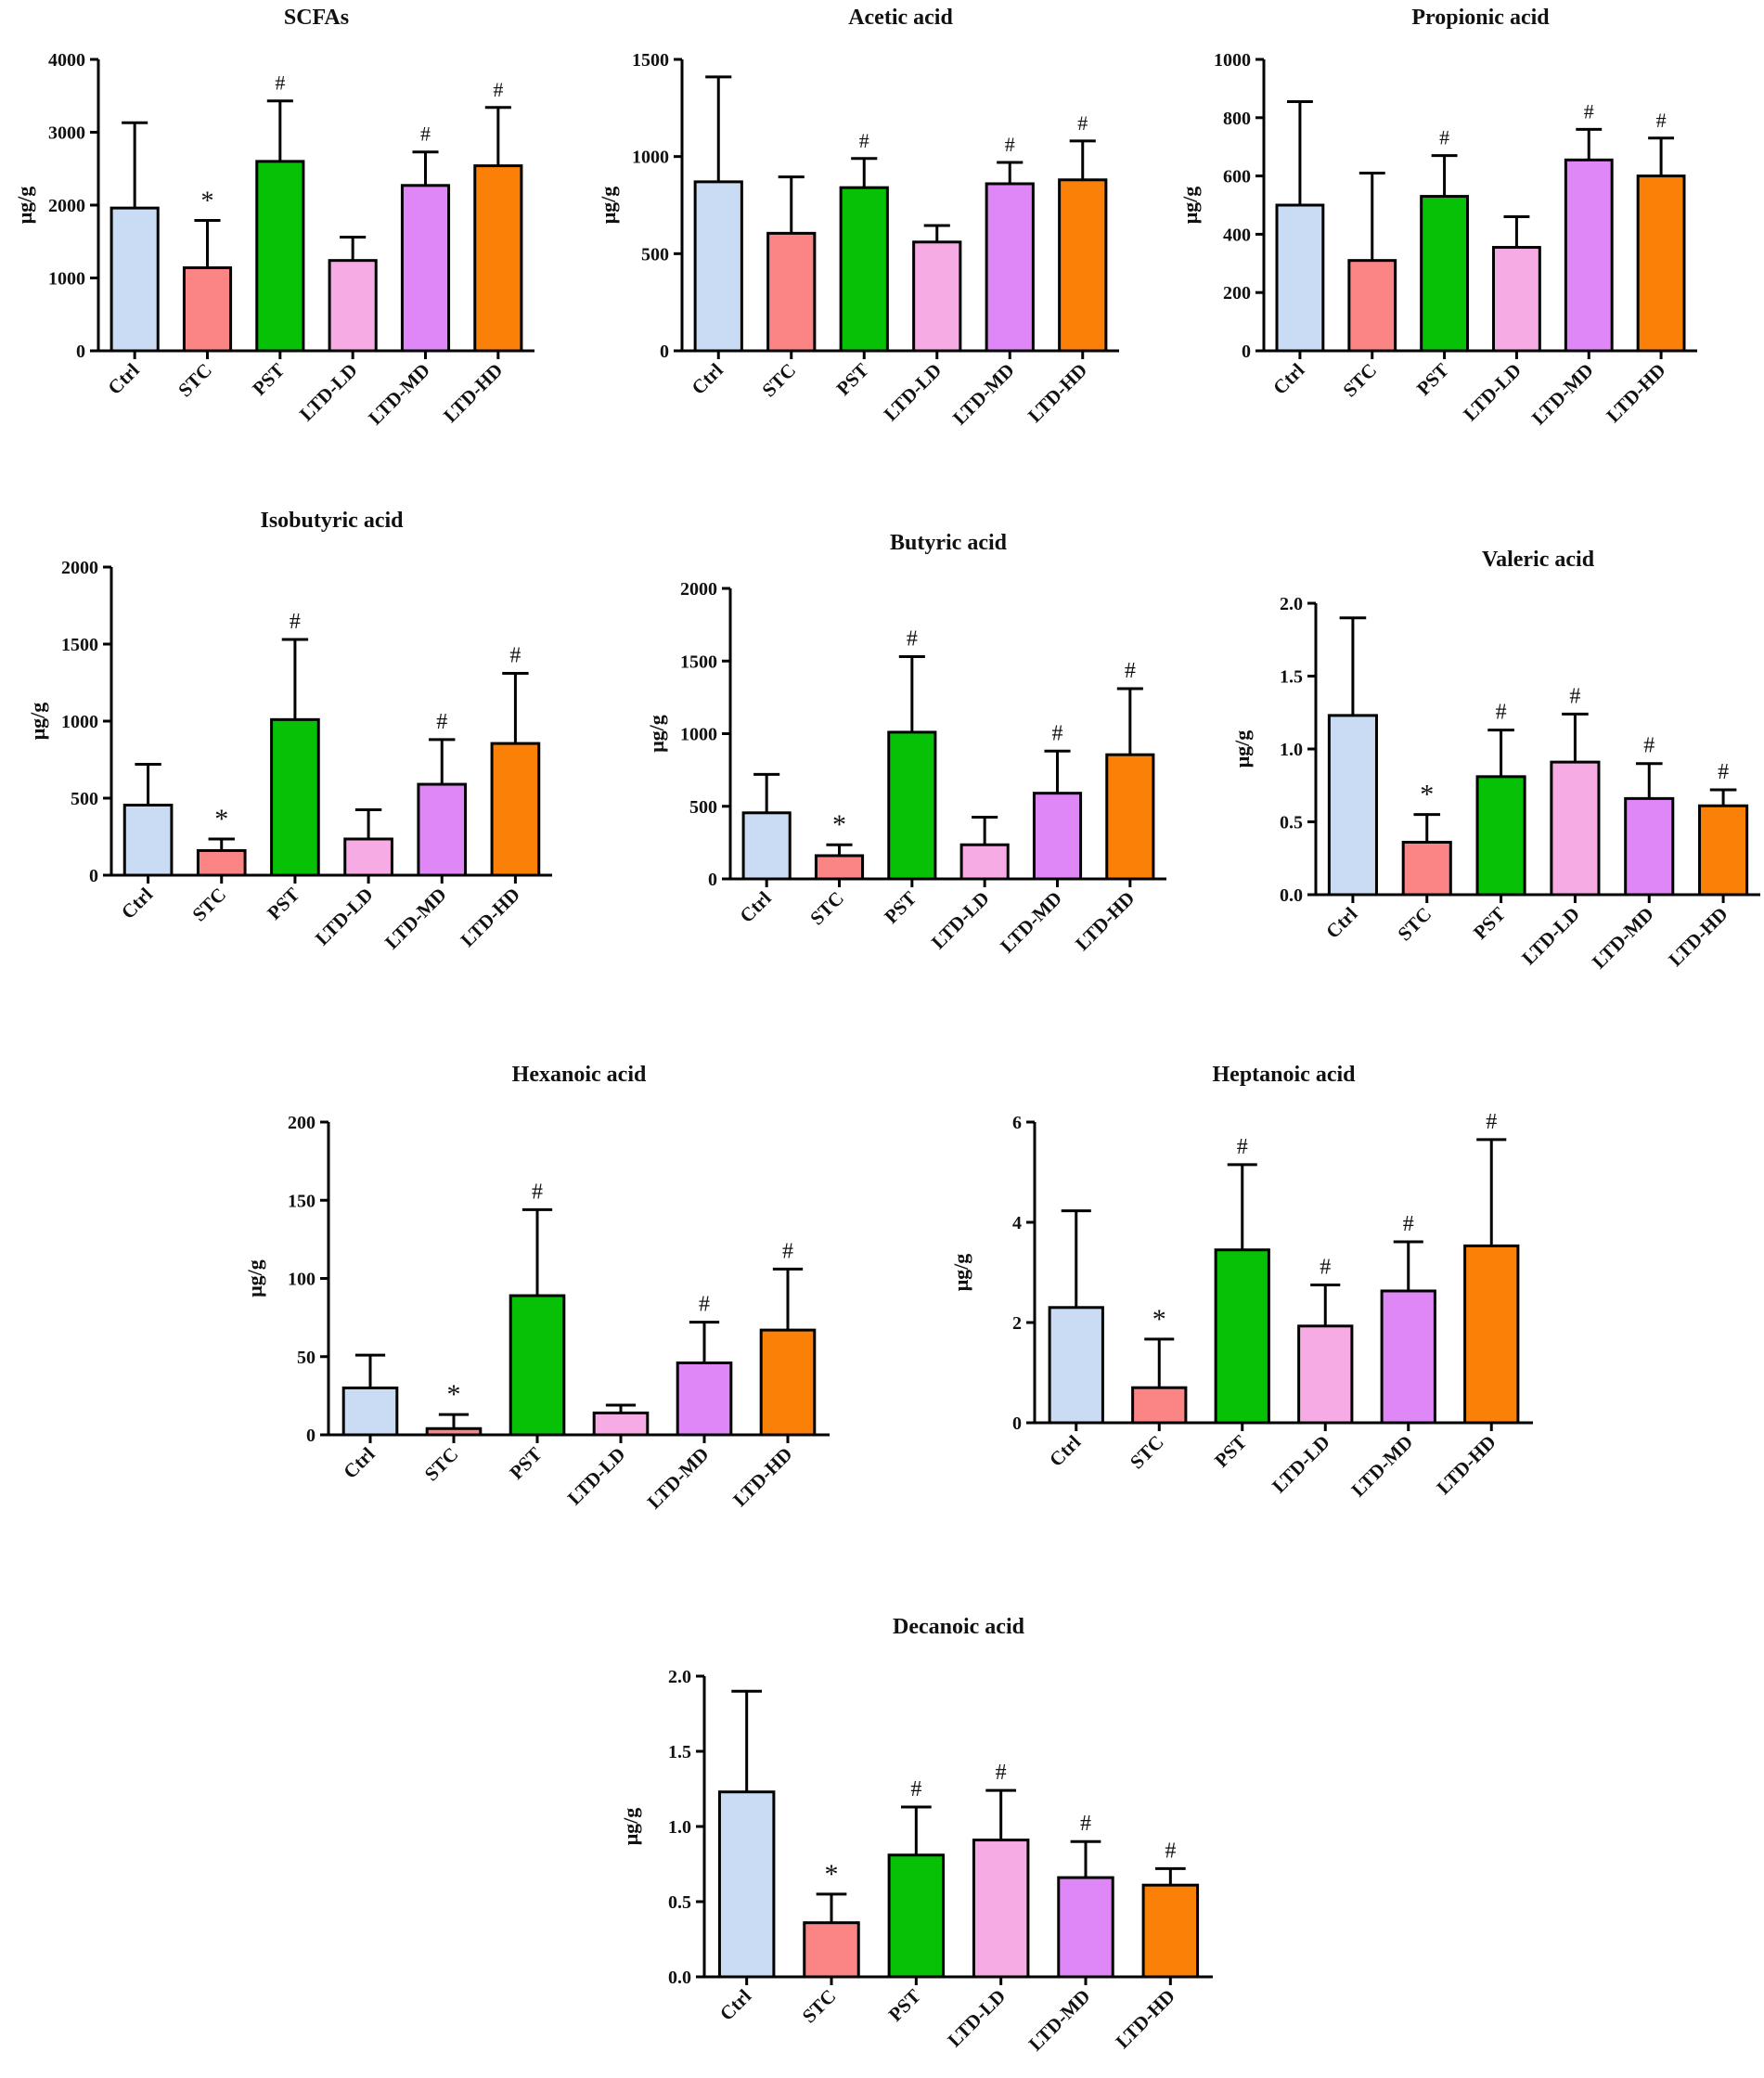 This screenshot has height=2078, width=1764. I want to click on y-tick-label: 1.5, so click(679, 1752).